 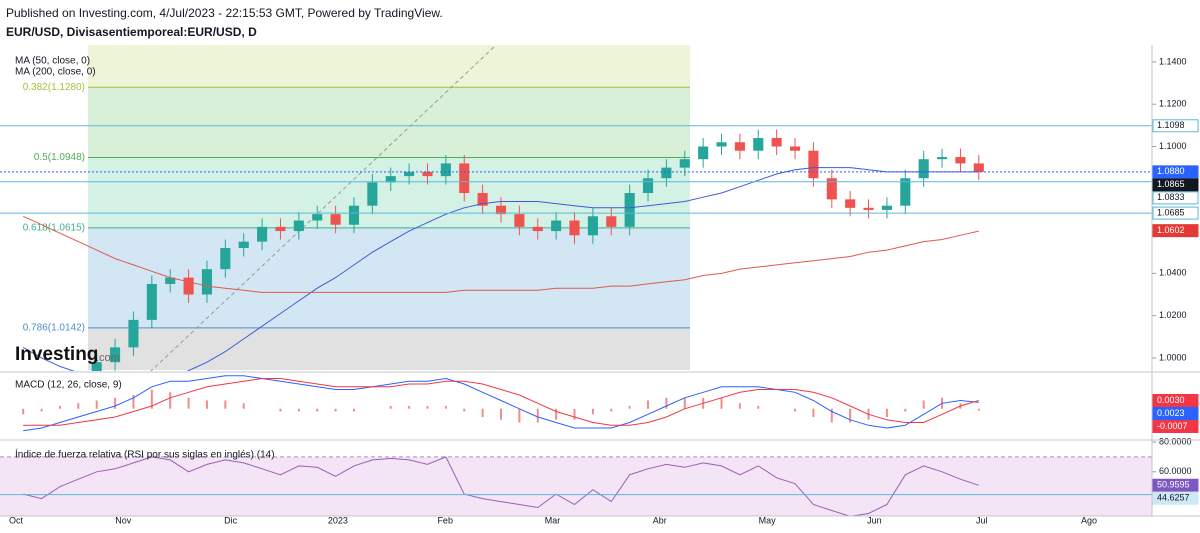 What do you see at coordinates (1171, 400) in the screenshot?
I see `price-tag-label: 0.0030` at bounding box center [1171, 400].